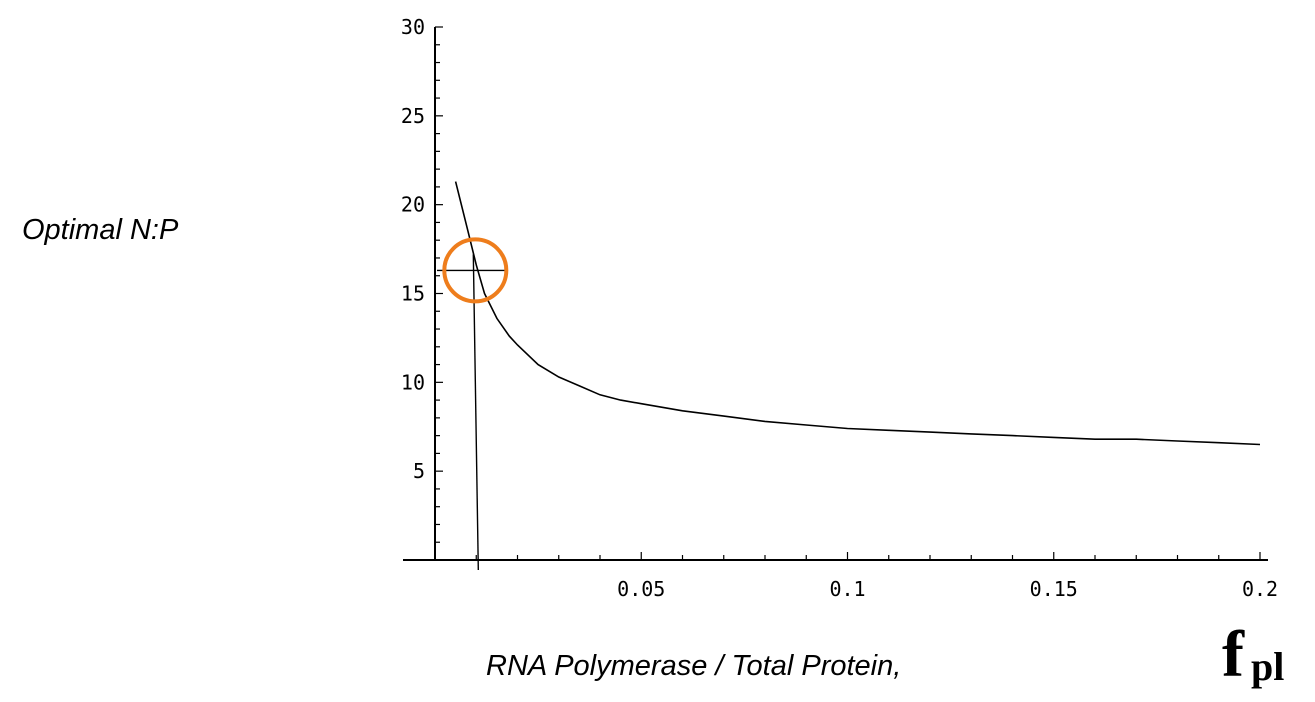 The image size is (1315, 702). I want to click on x-tick-label: 0.05, so click(641, 589).